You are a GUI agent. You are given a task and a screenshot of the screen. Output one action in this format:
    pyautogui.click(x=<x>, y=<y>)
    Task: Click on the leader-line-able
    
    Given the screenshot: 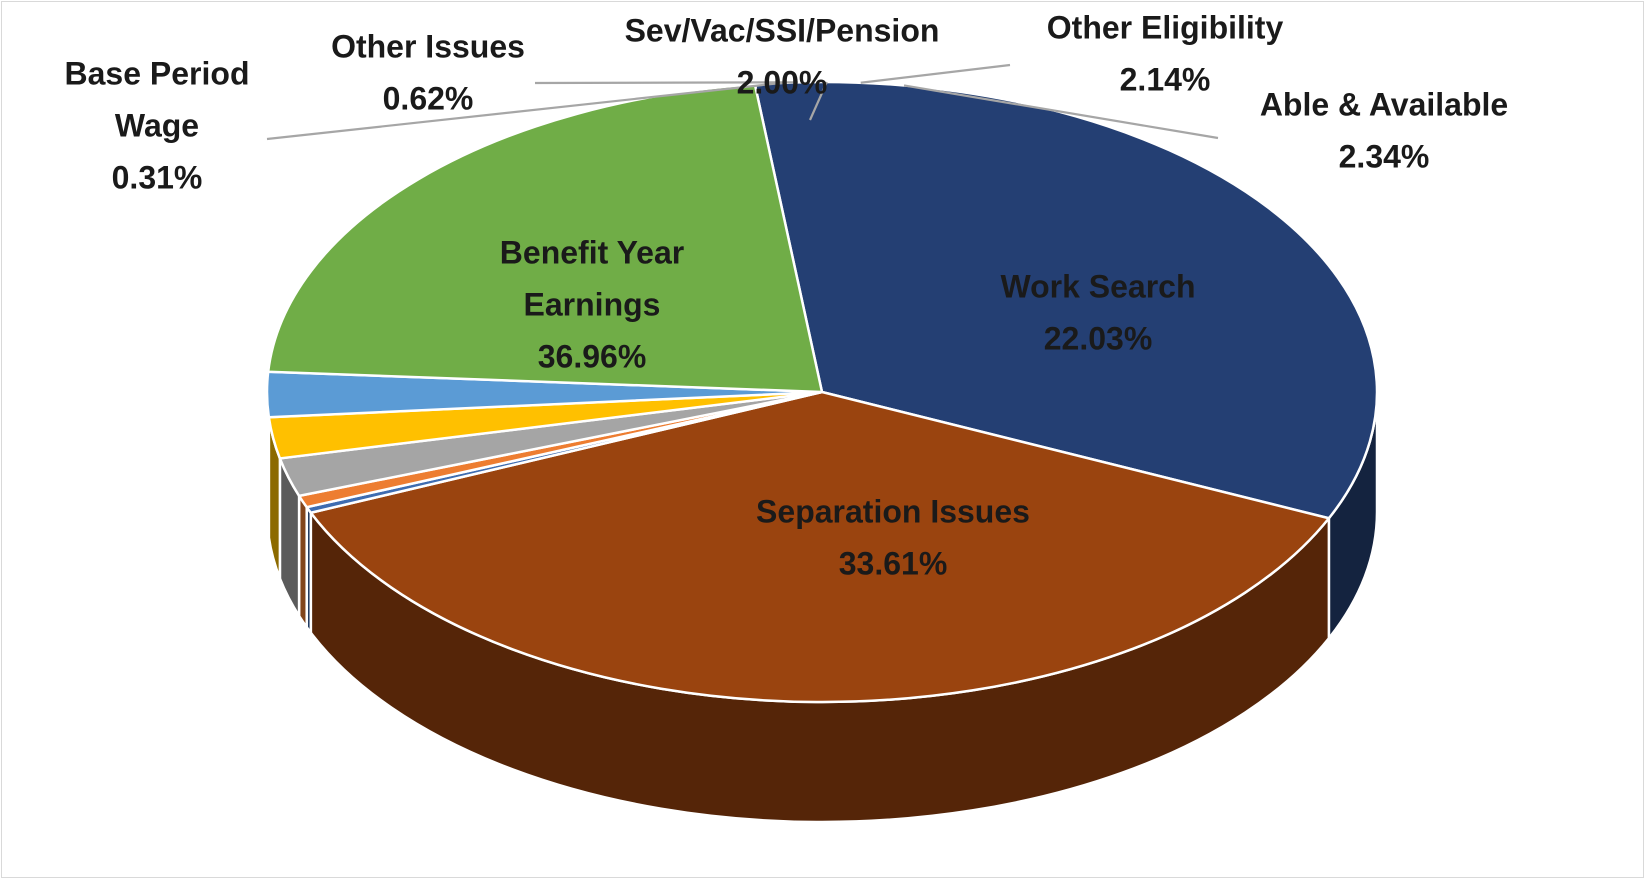 What is the action you would take?
    pyautogui.click(x=1061, y=112)
    